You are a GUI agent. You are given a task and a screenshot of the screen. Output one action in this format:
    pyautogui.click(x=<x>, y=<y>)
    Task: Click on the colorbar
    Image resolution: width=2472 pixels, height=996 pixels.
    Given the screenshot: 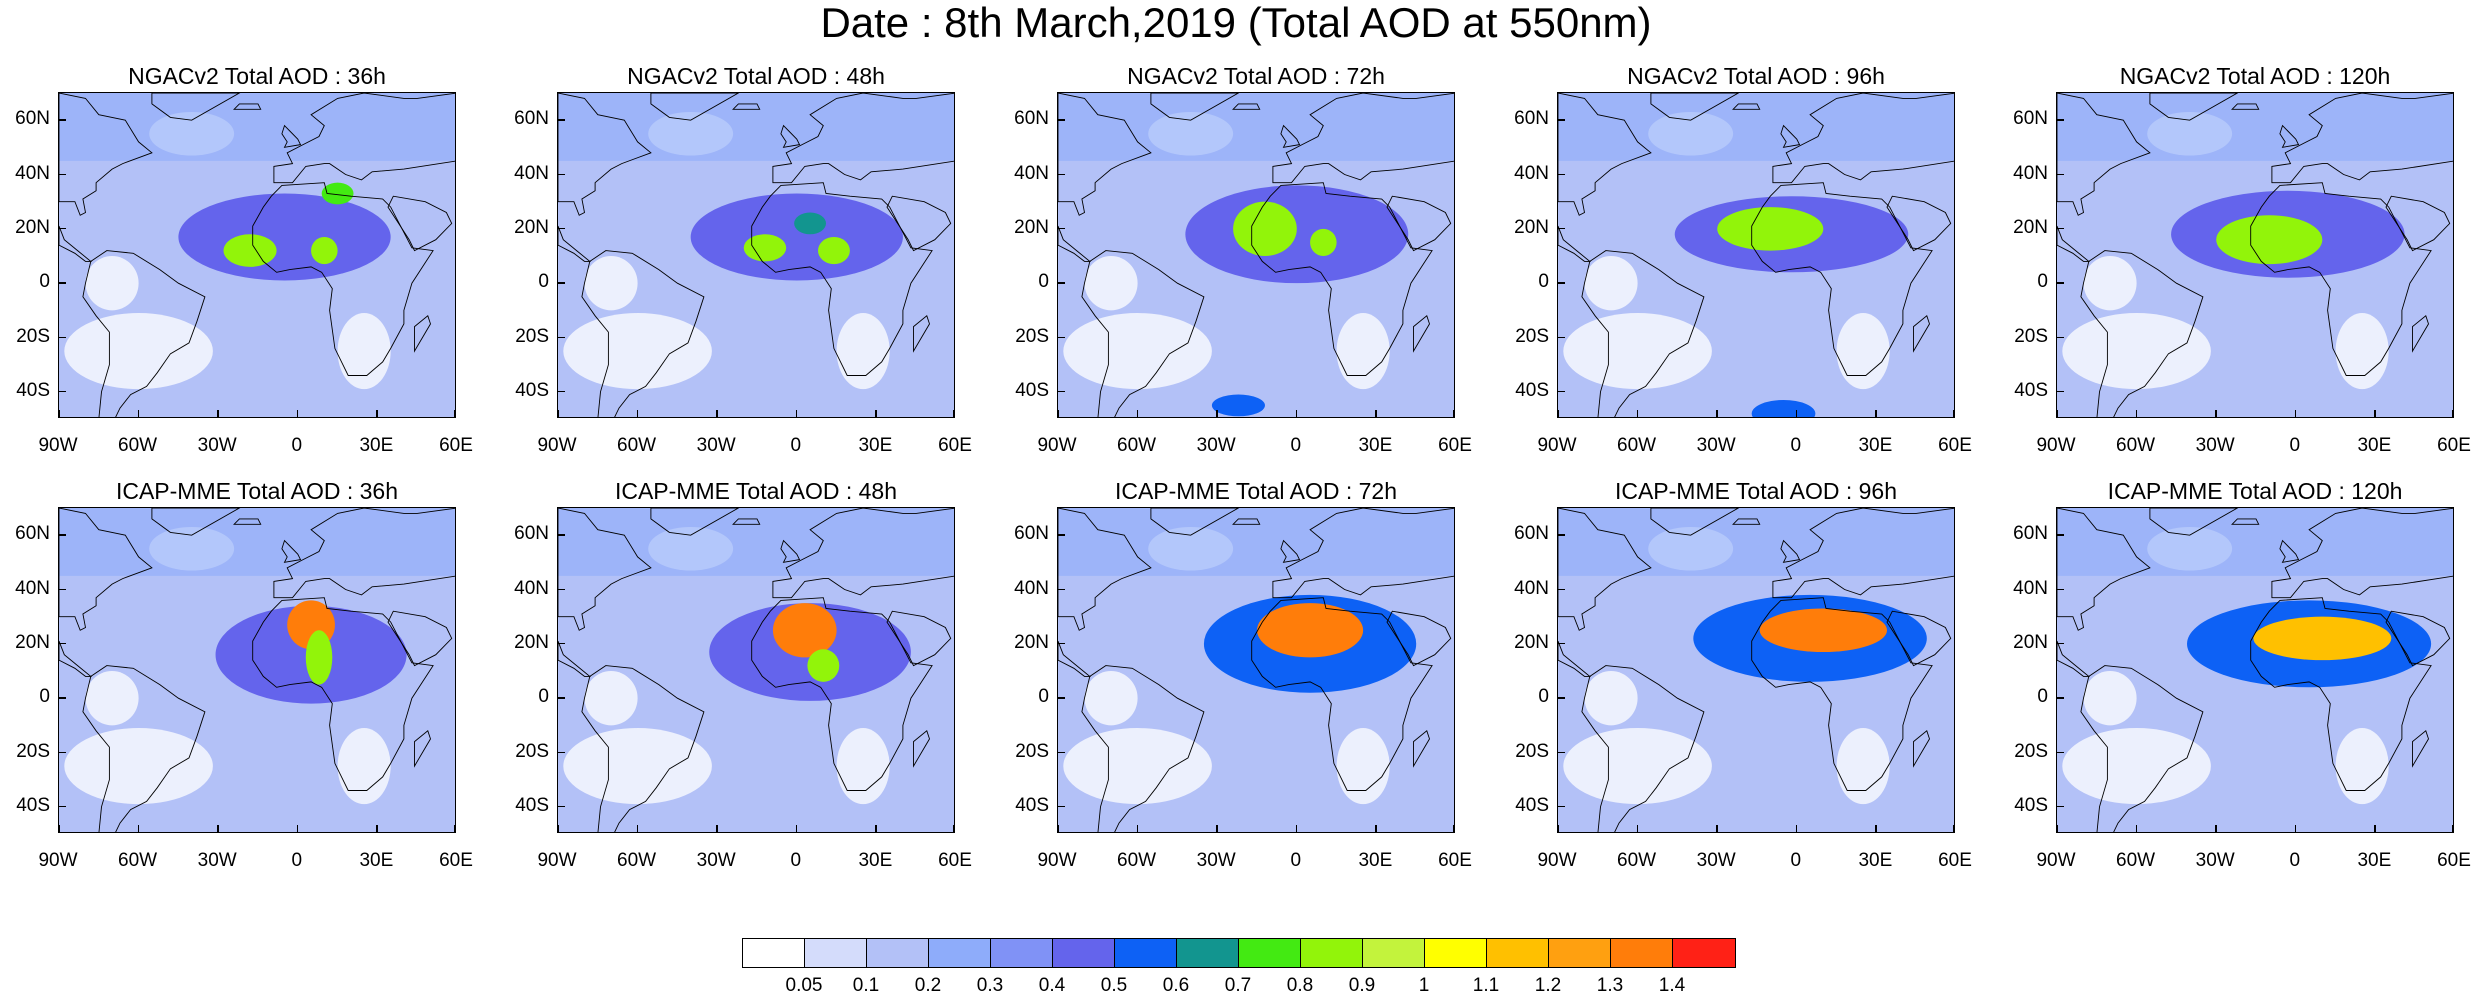 What is the action you would take?
    pyautogui.click(x=1239, y=953)
    